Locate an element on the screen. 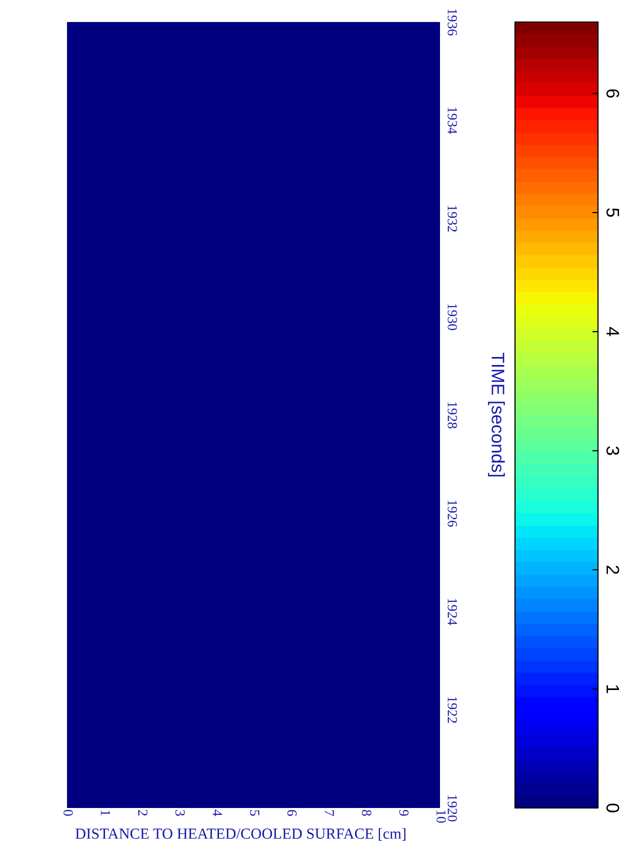  color-bar-label: 4 is located at coordinates (613, 331).